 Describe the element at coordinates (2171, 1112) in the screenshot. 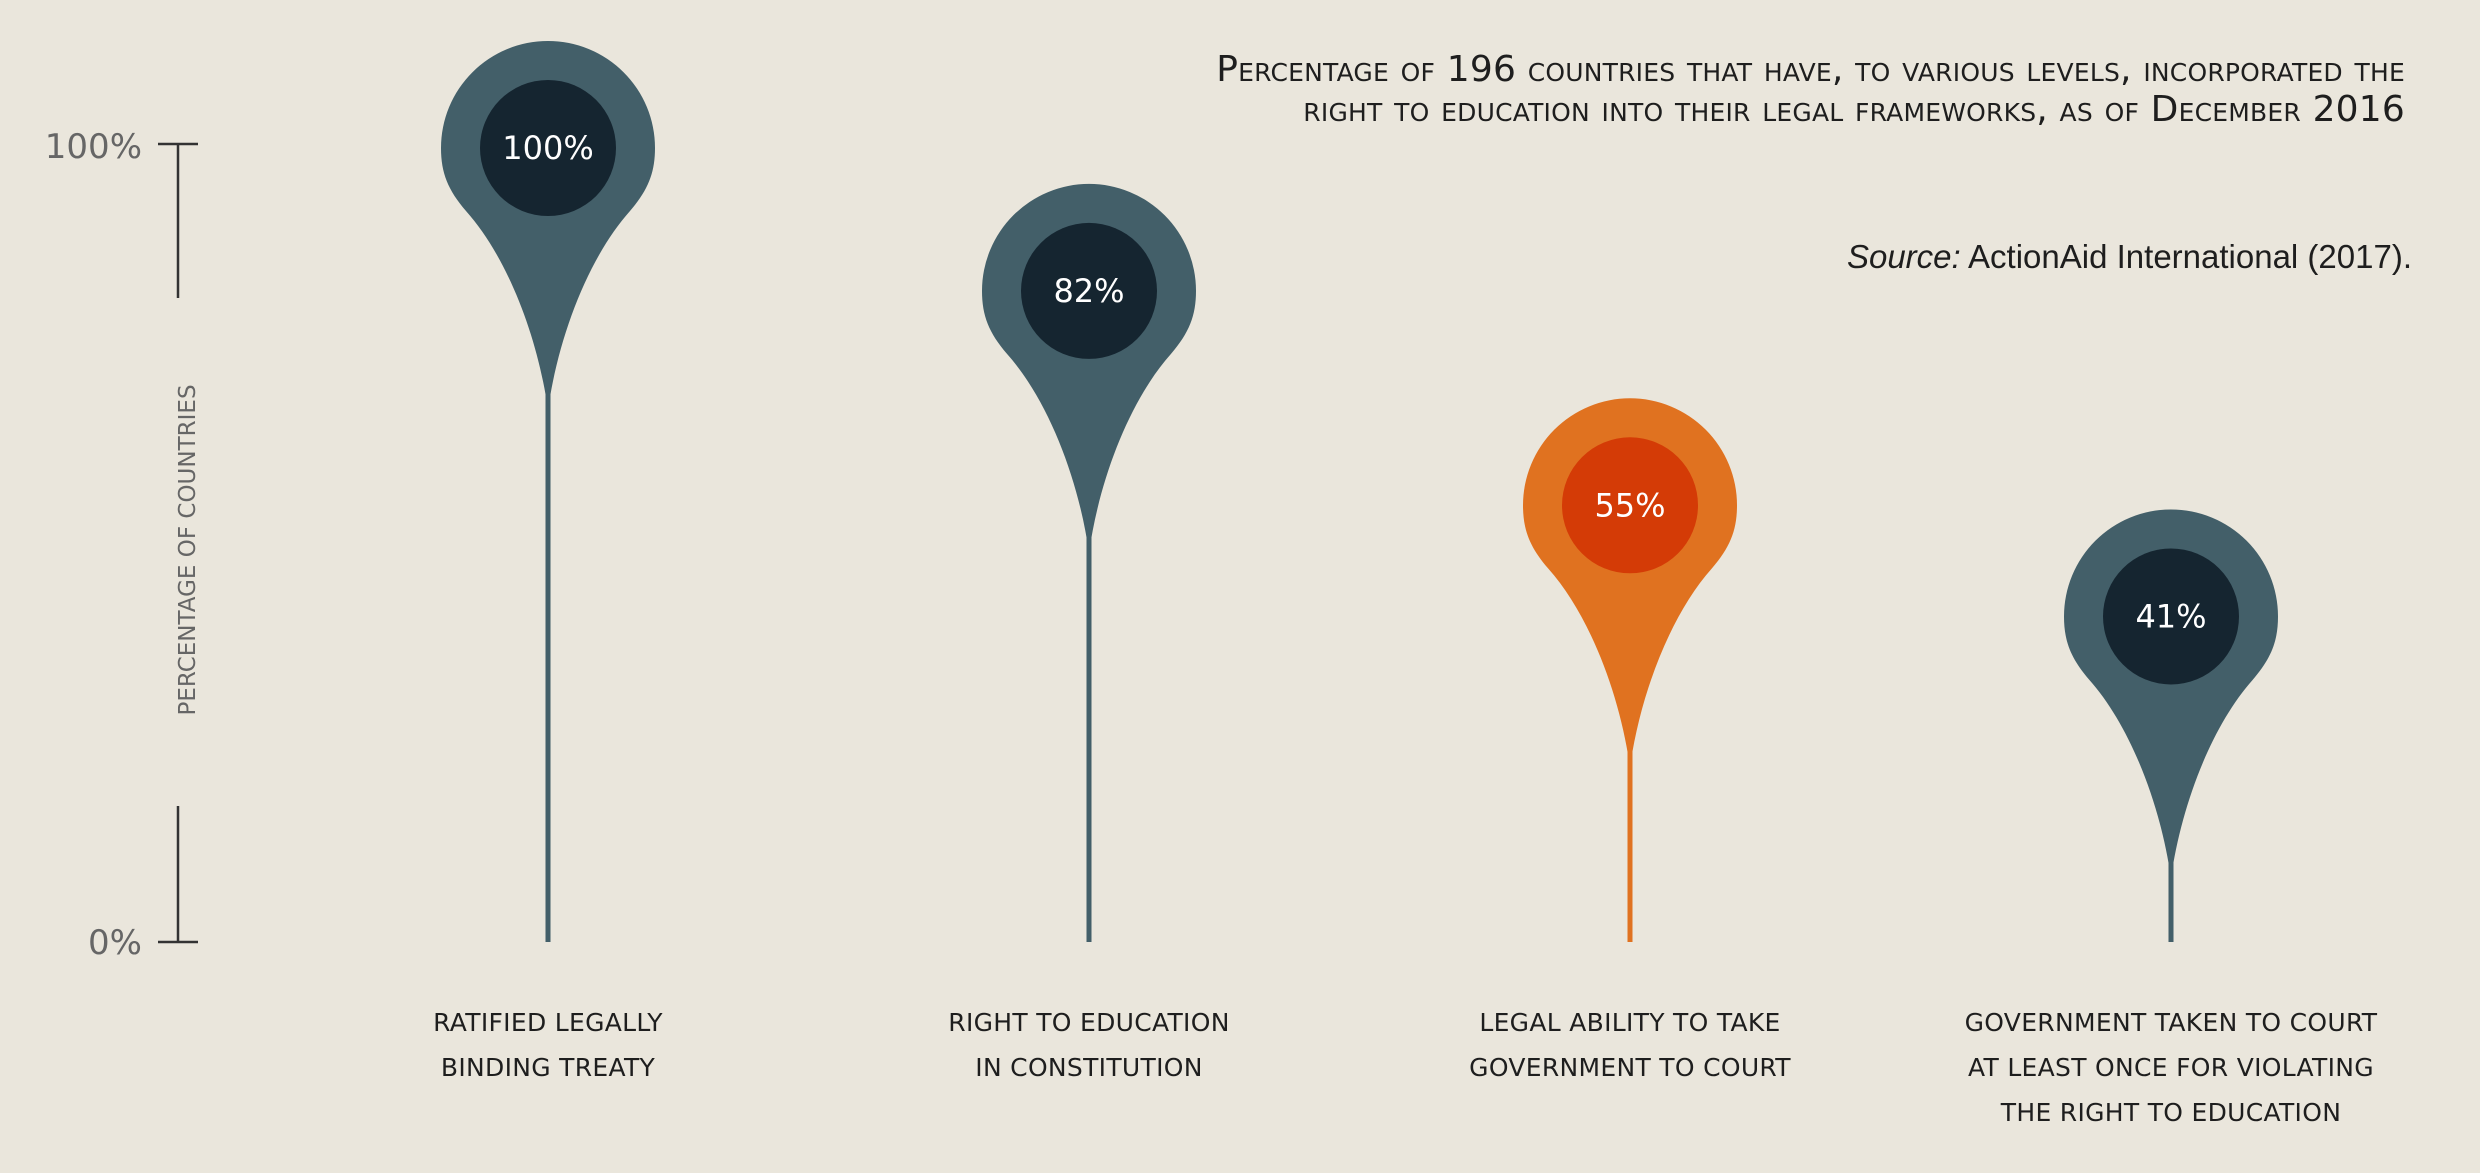

I see `category-label-4-line-3: THE RIGHT TO EDUCATION` at that location.